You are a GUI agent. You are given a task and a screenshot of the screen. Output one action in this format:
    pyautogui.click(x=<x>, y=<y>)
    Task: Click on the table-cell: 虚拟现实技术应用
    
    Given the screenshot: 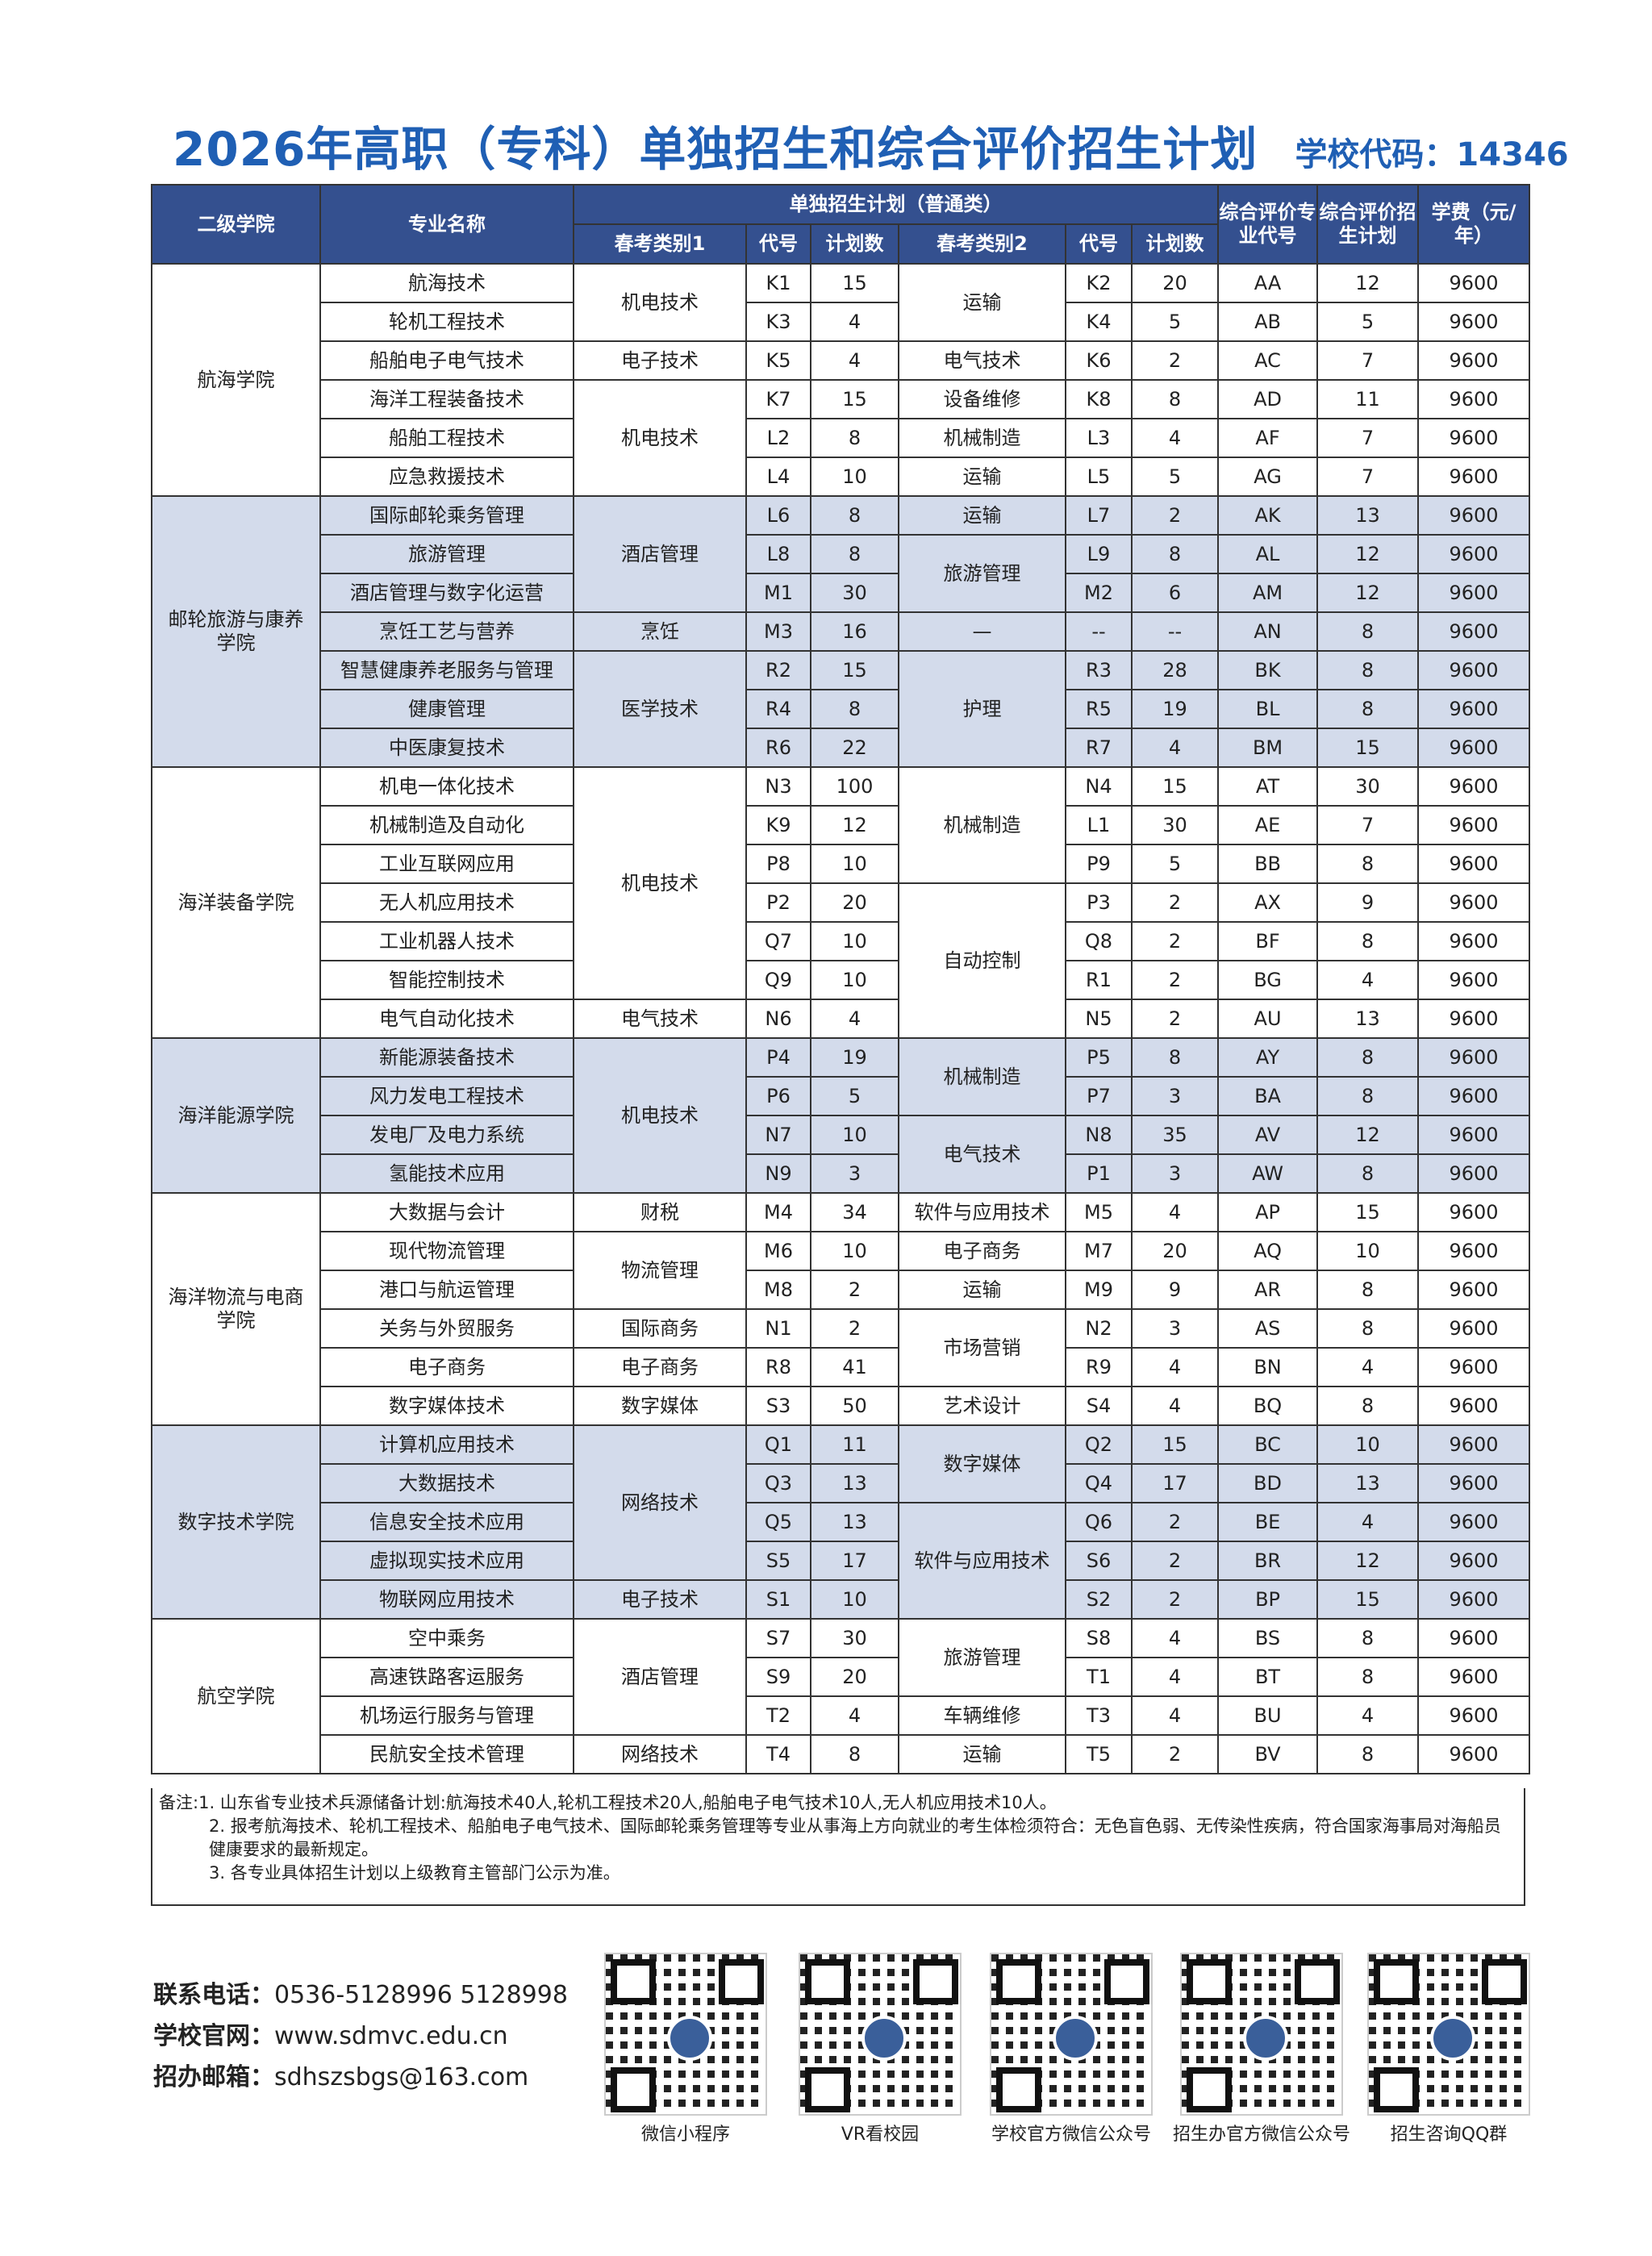 What is the action you would take?
    pyautogui.click(x=447, y=1561)
    